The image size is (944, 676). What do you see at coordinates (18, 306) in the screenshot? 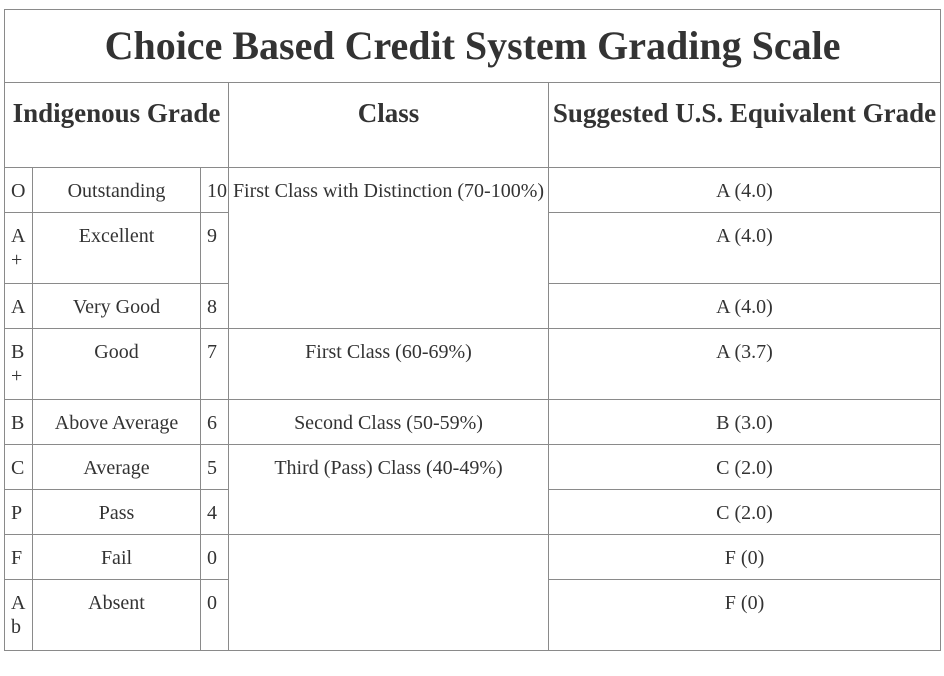
I see `grade-letter: A` at bounding box center [18, 306].